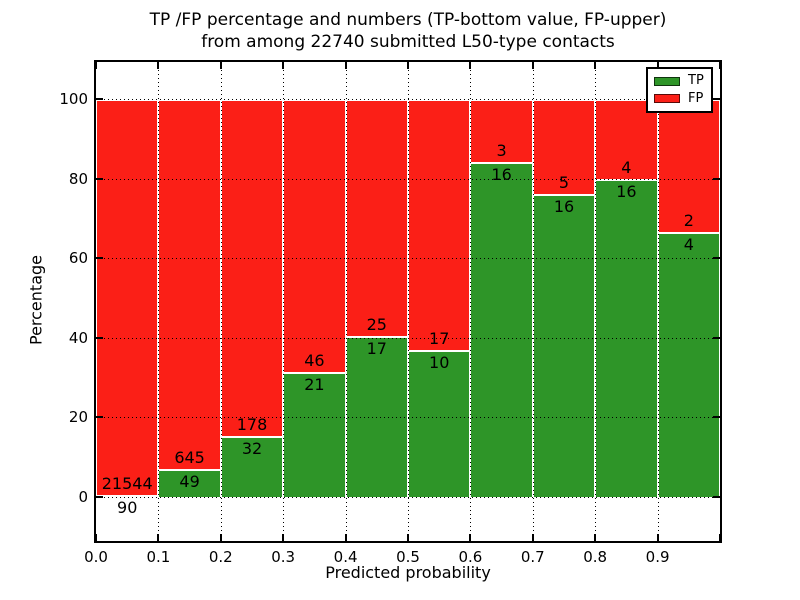 The image size is (800, 600). Describe the element at coordinates (595, 557) in the screenshot. I see `x-tick-label: 0.8` at that location.